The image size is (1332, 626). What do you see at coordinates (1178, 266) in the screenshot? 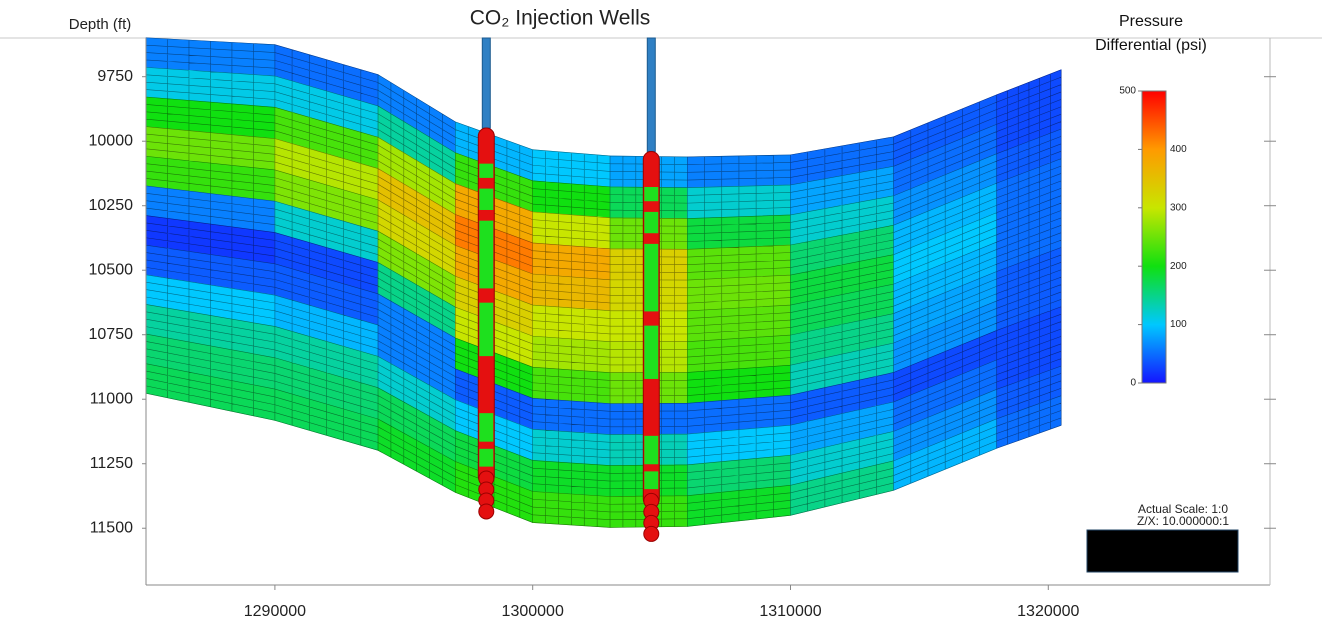
I see `colorbar-tick-label: 200` at bounding box center [1178, 266].